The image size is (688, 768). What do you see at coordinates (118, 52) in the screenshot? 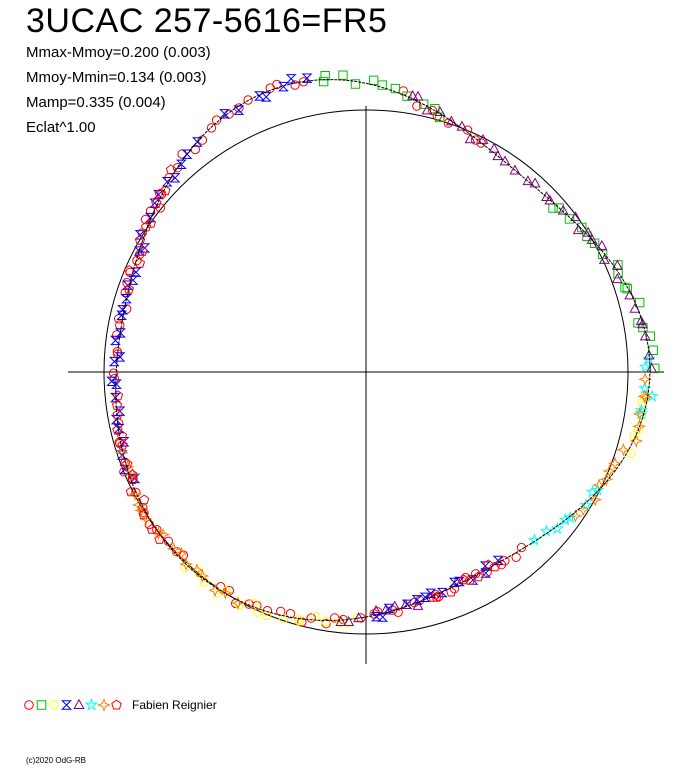
I see `stat-mmax-mmoy: Mmax-Mmoy=0.200 (0.003)` at bounding box center [118, 52].